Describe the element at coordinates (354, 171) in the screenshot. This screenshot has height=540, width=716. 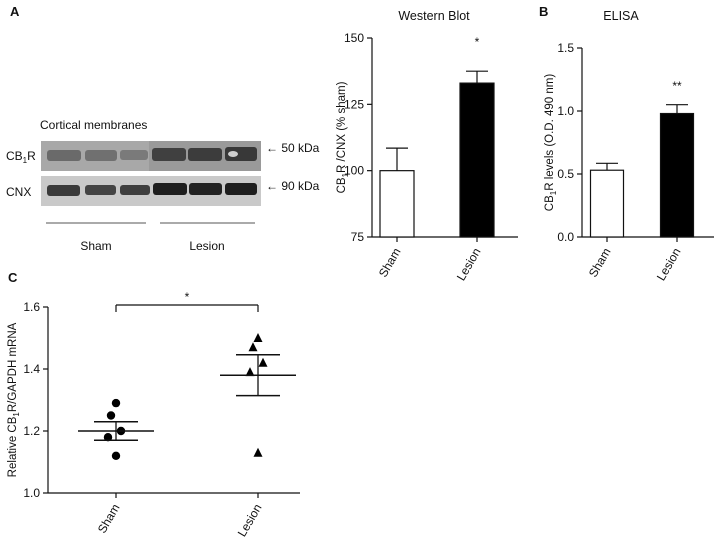
I see `western-ytick-label-1: 100` at that location.